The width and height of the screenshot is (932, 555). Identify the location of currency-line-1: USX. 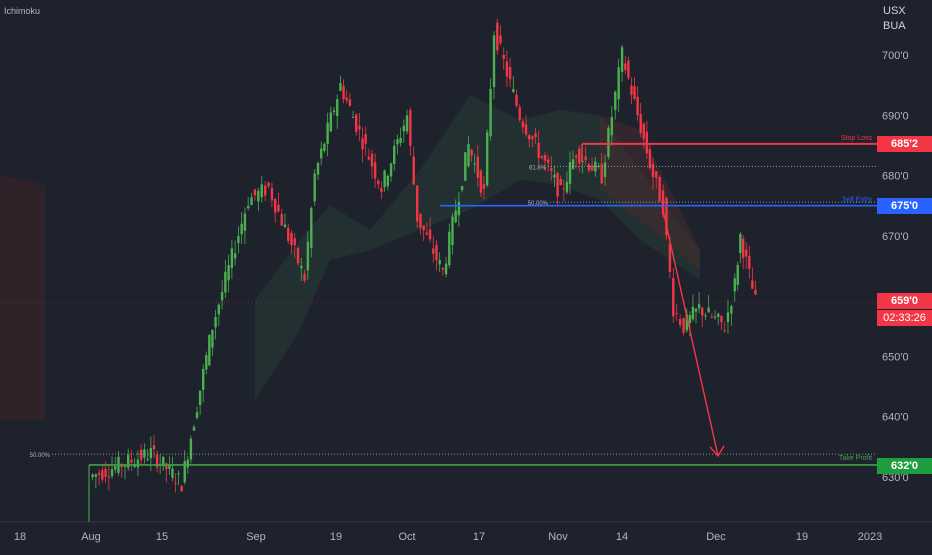
(894, 11).